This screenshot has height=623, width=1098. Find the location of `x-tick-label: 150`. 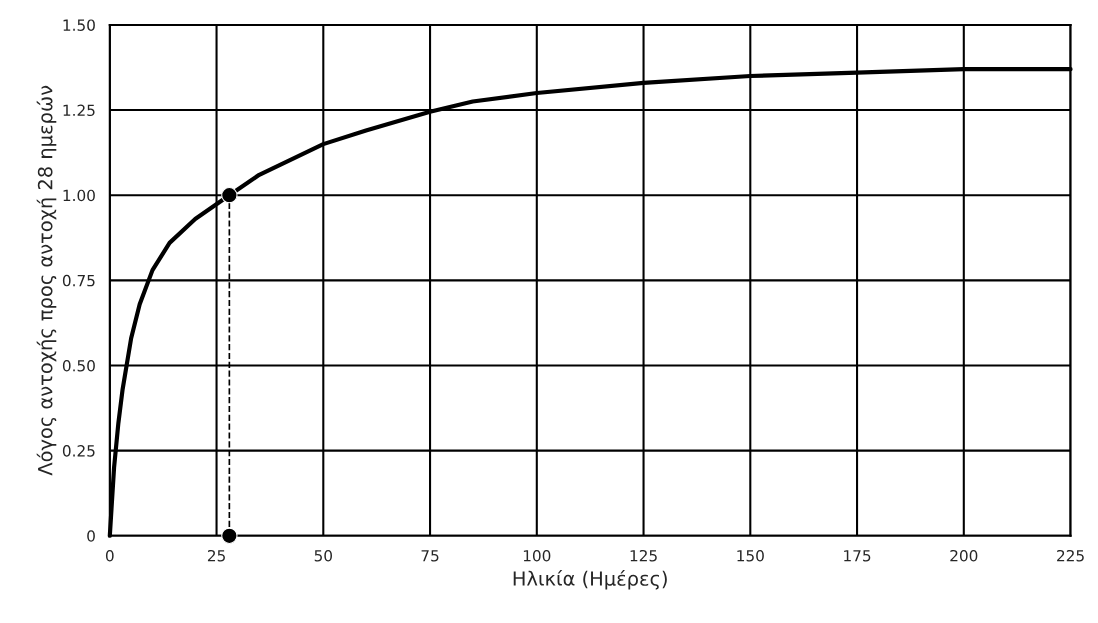

x-tick-label: 150 is located at coordinates (750, 555).